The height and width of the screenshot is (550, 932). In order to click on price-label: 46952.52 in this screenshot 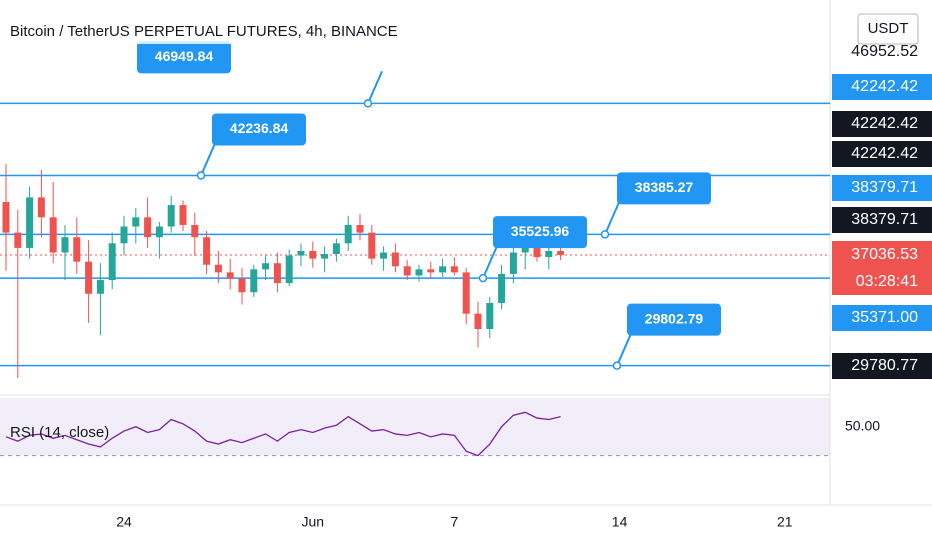, I will do `click(884, 51)`.